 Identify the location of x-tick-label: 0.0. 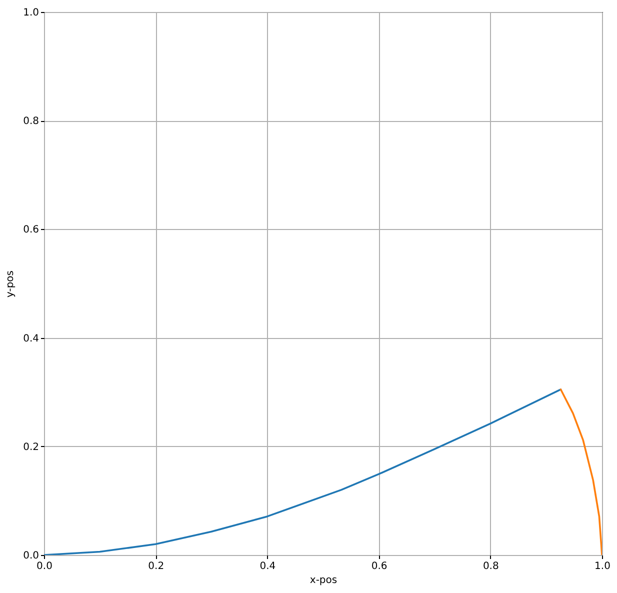
(44, 566).